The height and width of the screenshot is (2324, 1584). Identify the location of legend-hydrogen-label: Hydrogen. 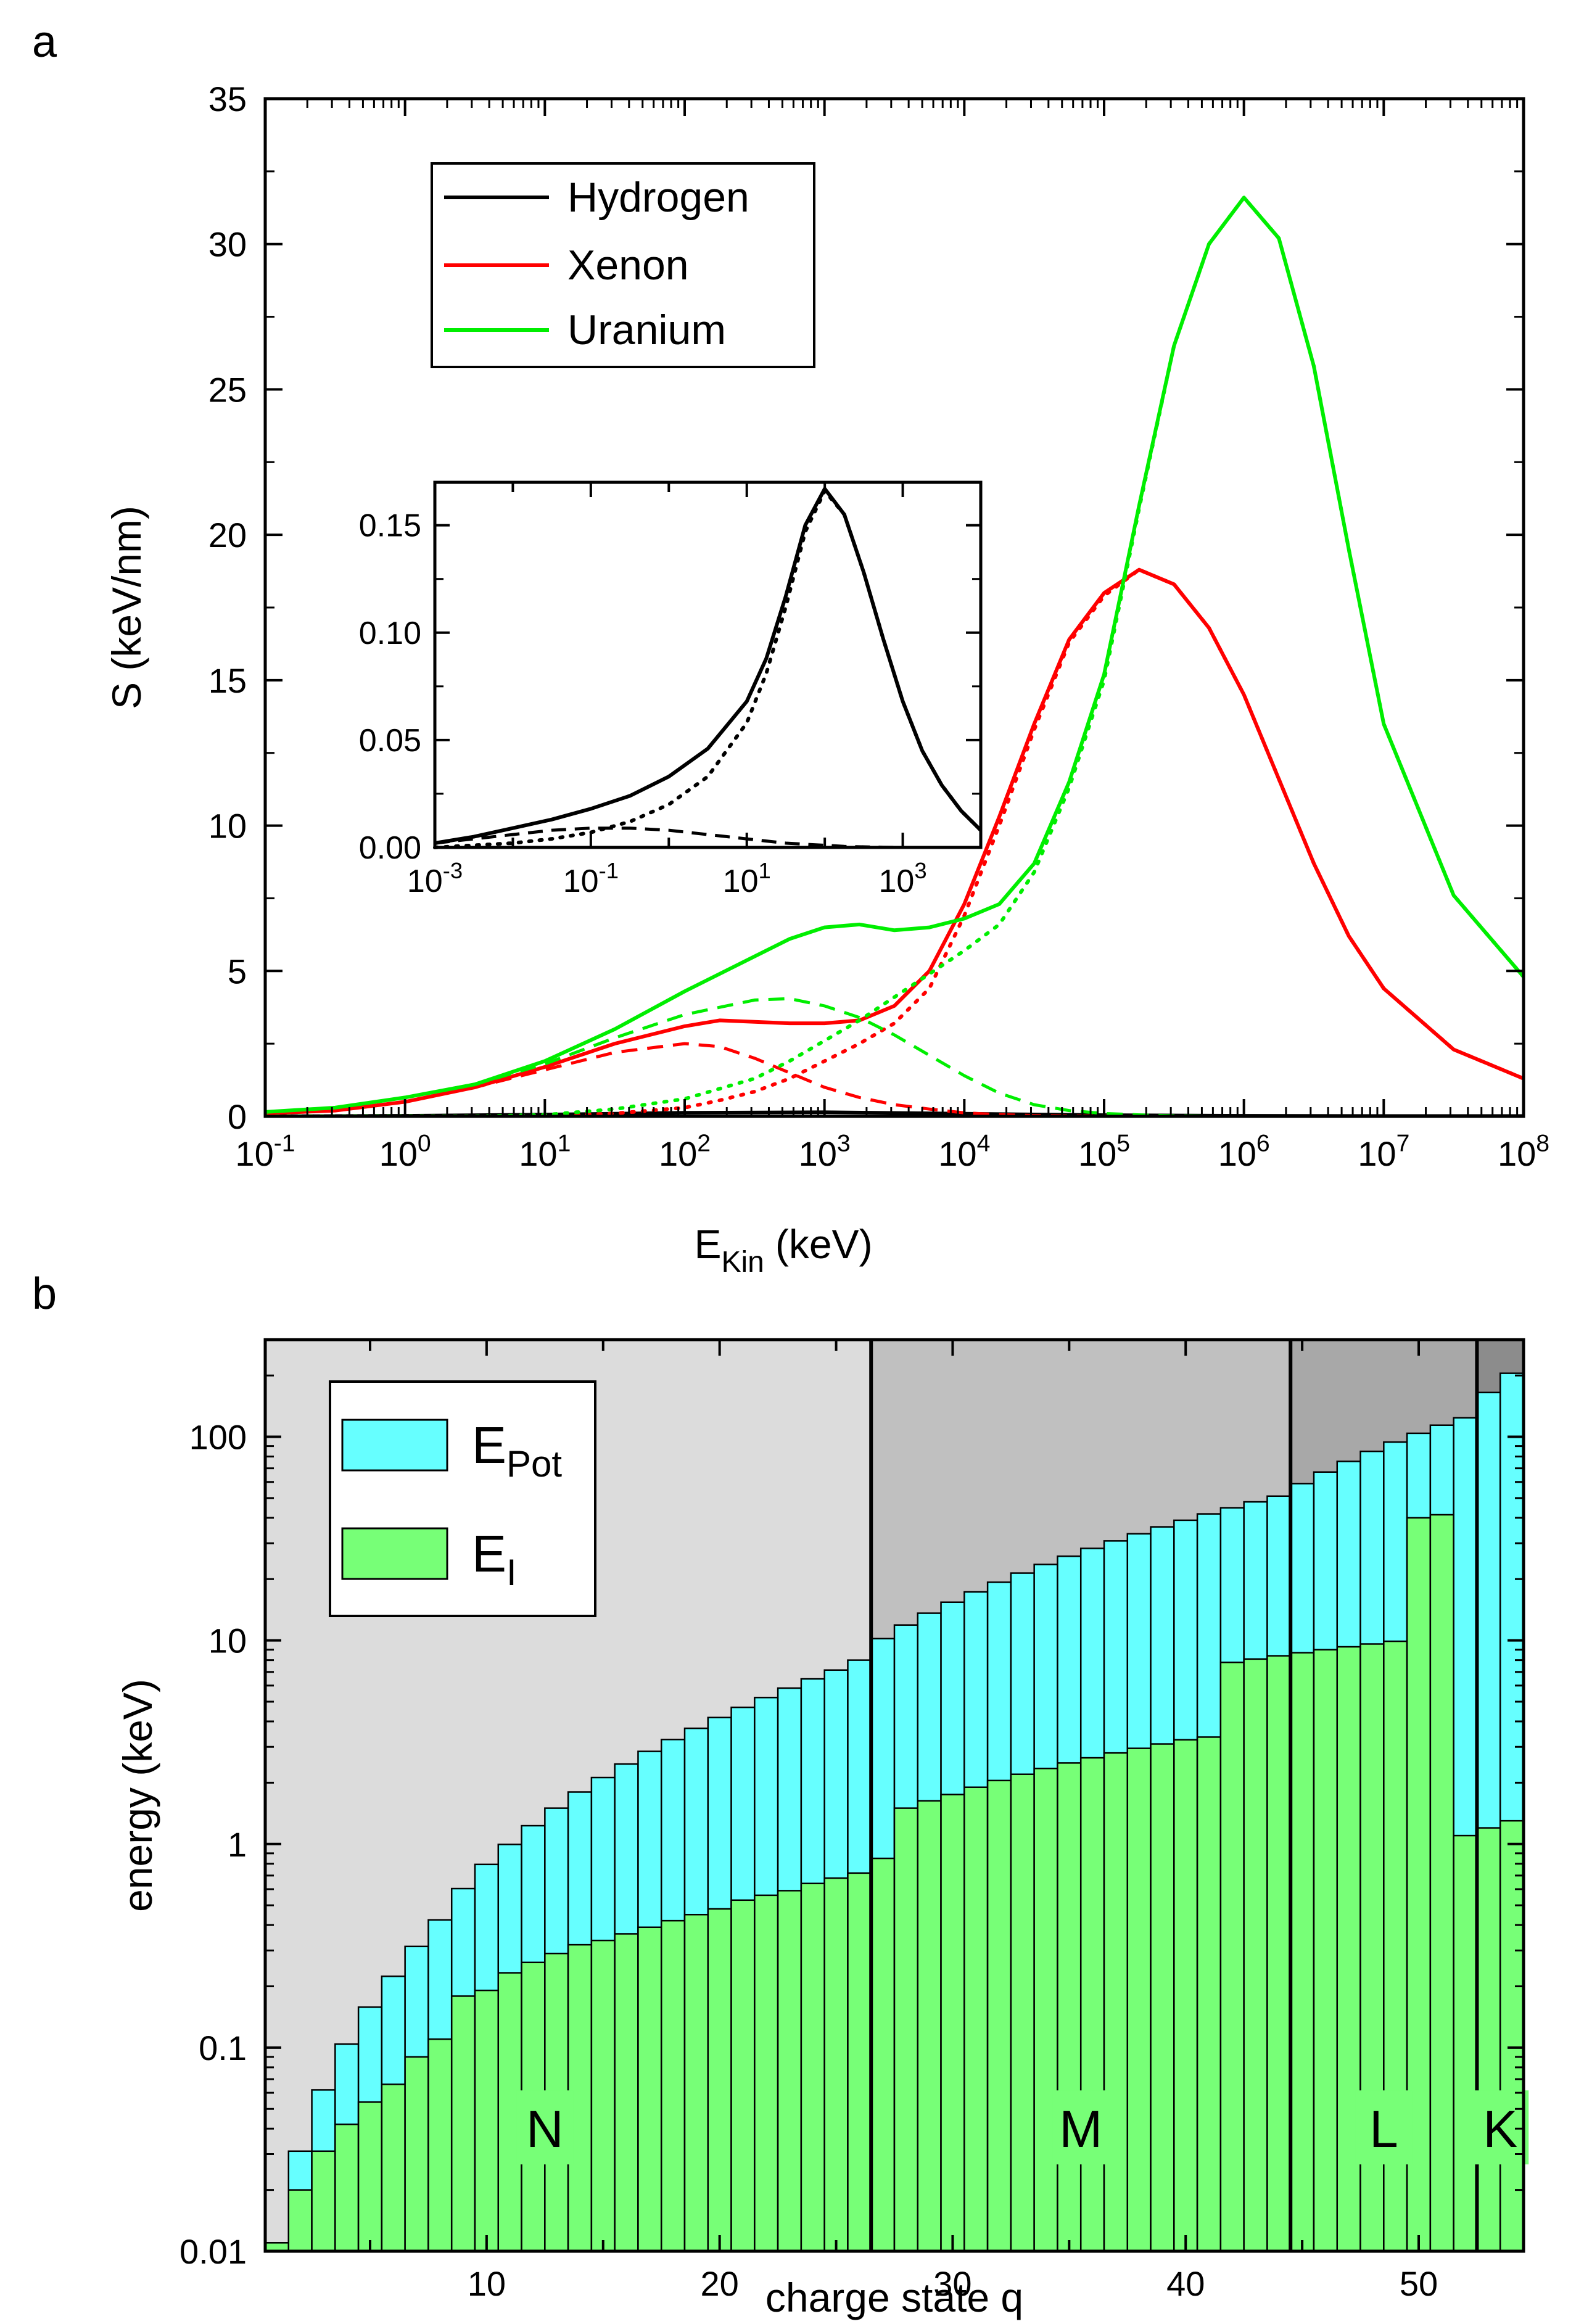
(658, 197).